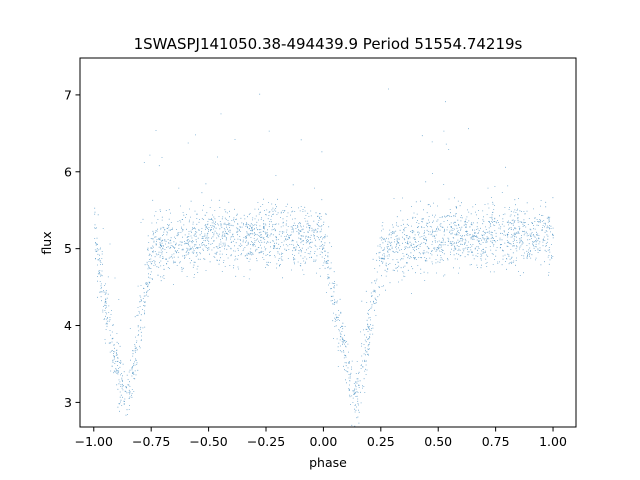 Image resolution: width=640 pixels, height=480 pixels. What do you see at coordinates (208, 441) in the screenshot?
I see `x-tick-label: −0.50` at bounding box center [208, 441].